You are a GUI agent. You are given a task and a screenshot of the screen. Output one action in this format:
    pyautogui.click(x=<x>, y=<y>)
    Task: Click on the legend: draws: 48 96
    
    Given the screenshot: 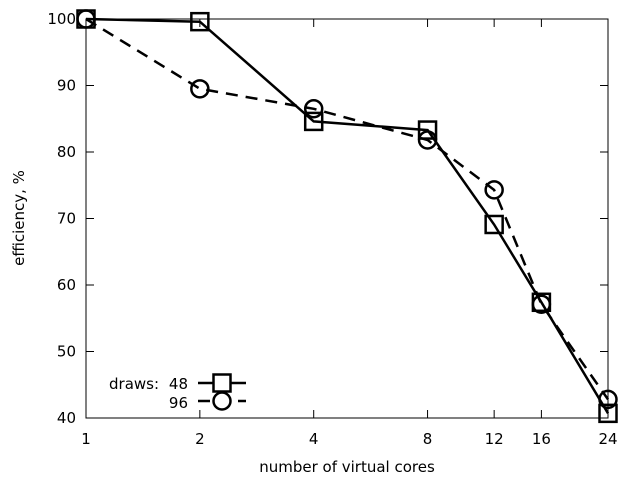 What is the action you would take?
    pyautogui.click(x=177, y=392)
    